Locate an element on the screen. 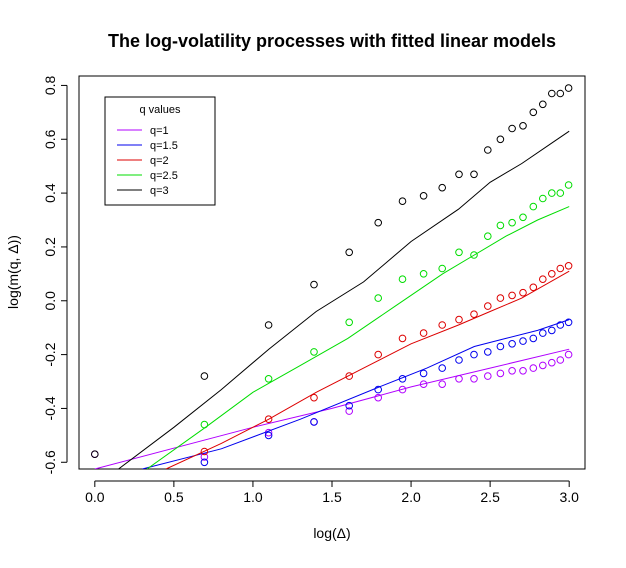 The height and width of the screenshot is (568, 626). legend-entry: q=1 is located at coordinates (159, 131).